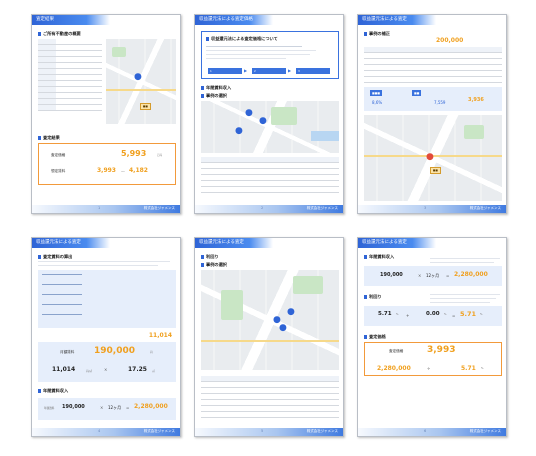  Describe the element at coordinates (468, 368) in the screenshot. I see `final-yield: 5.71` at that location.